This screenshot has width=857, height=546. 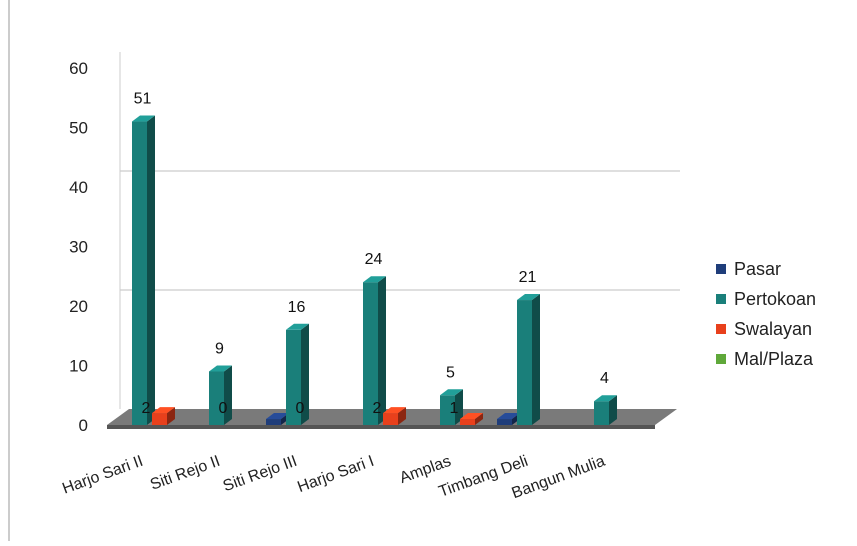 I want to click on legend: Pasar Pertokoan Swalayan Mal/Plaza, so click(x=786, y=315).